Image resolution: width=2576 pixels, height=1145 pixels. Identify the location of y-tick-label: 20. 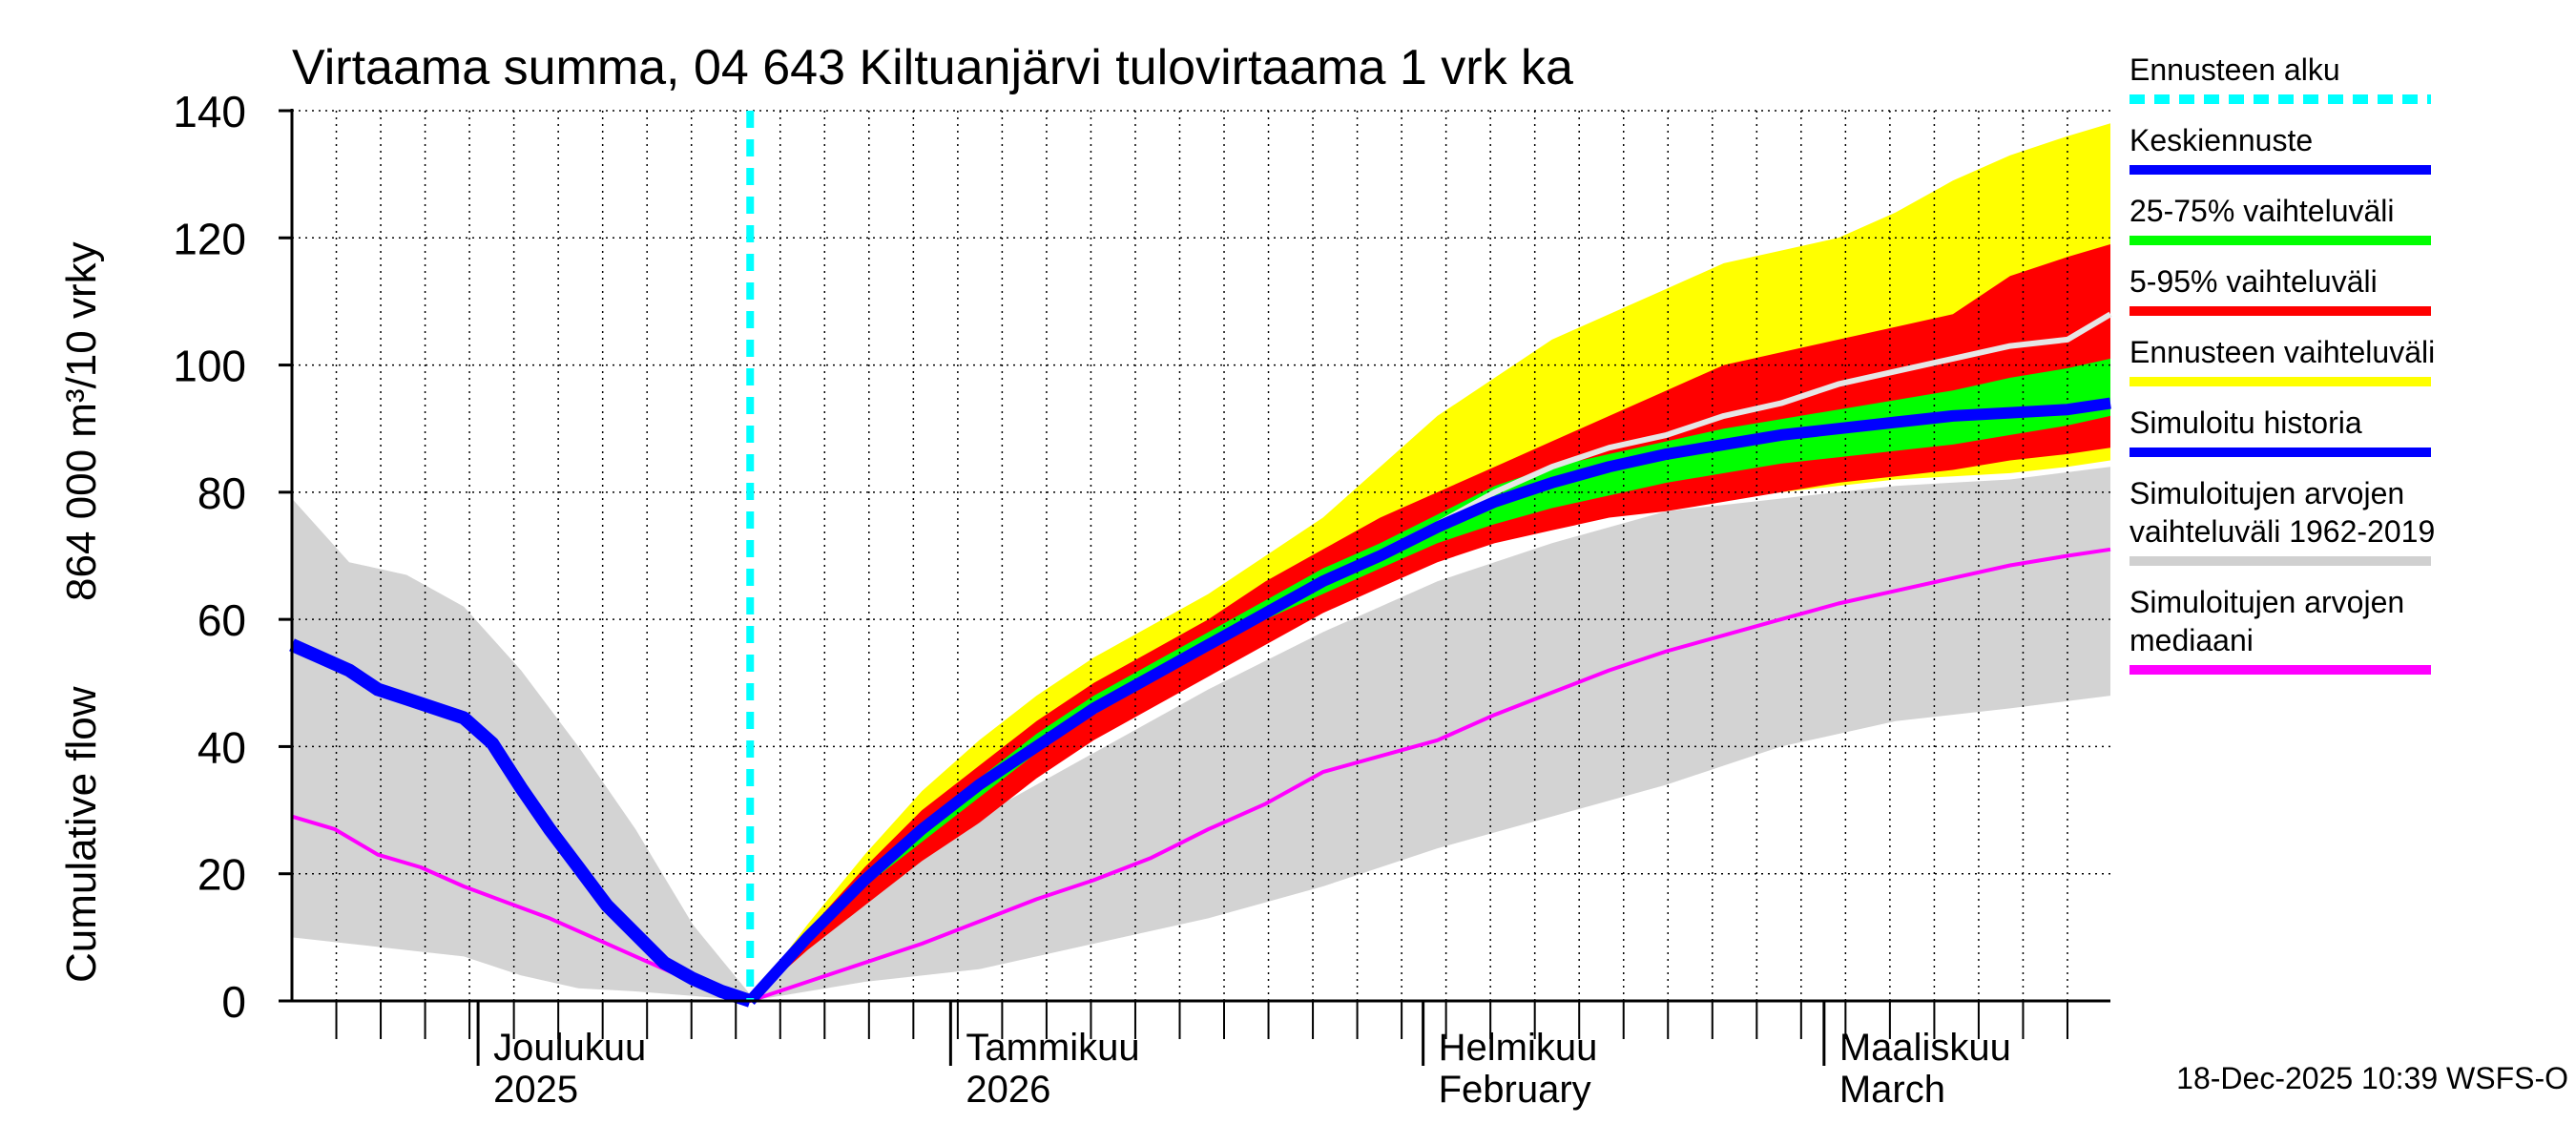
(221, 875).